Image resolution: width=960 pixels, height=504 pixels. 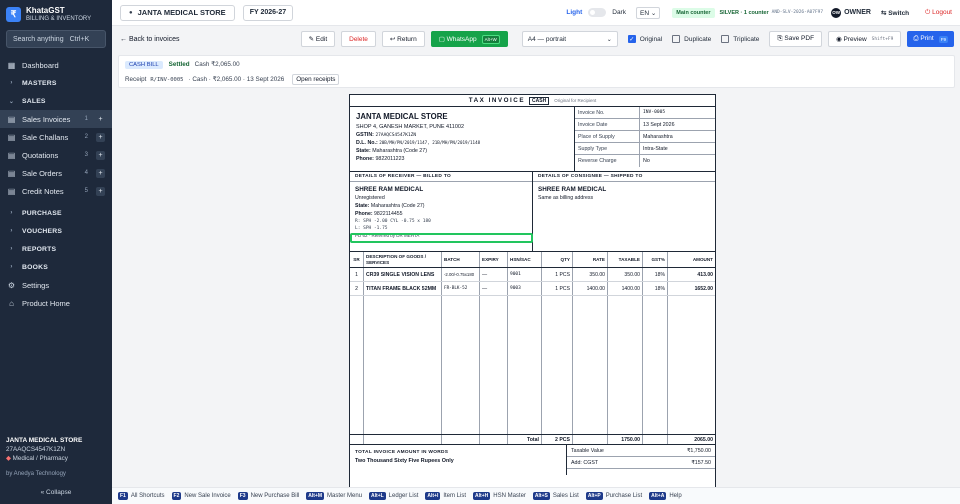 I want to click on focus-highlight, so click(x=441, y=238).